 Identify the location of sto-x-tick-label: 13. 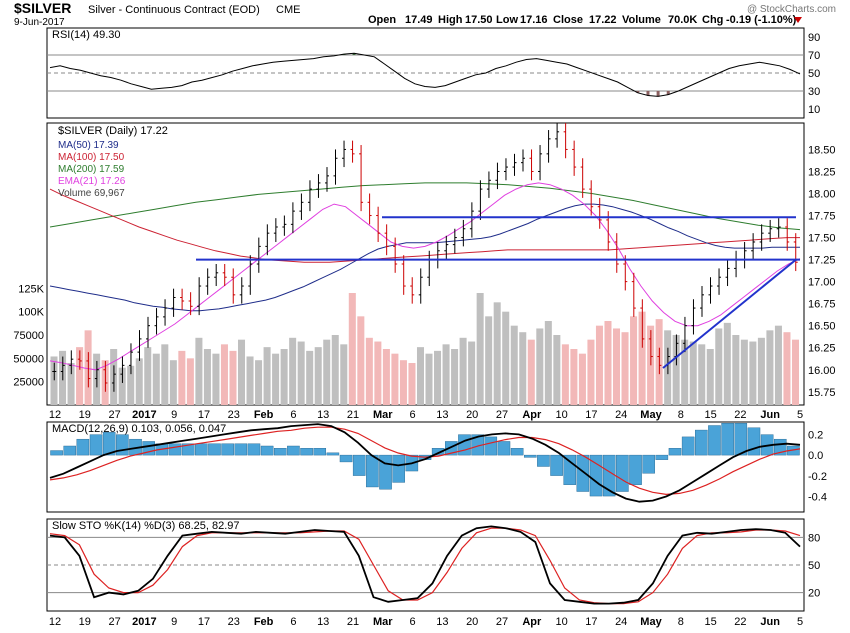
(442, 622).